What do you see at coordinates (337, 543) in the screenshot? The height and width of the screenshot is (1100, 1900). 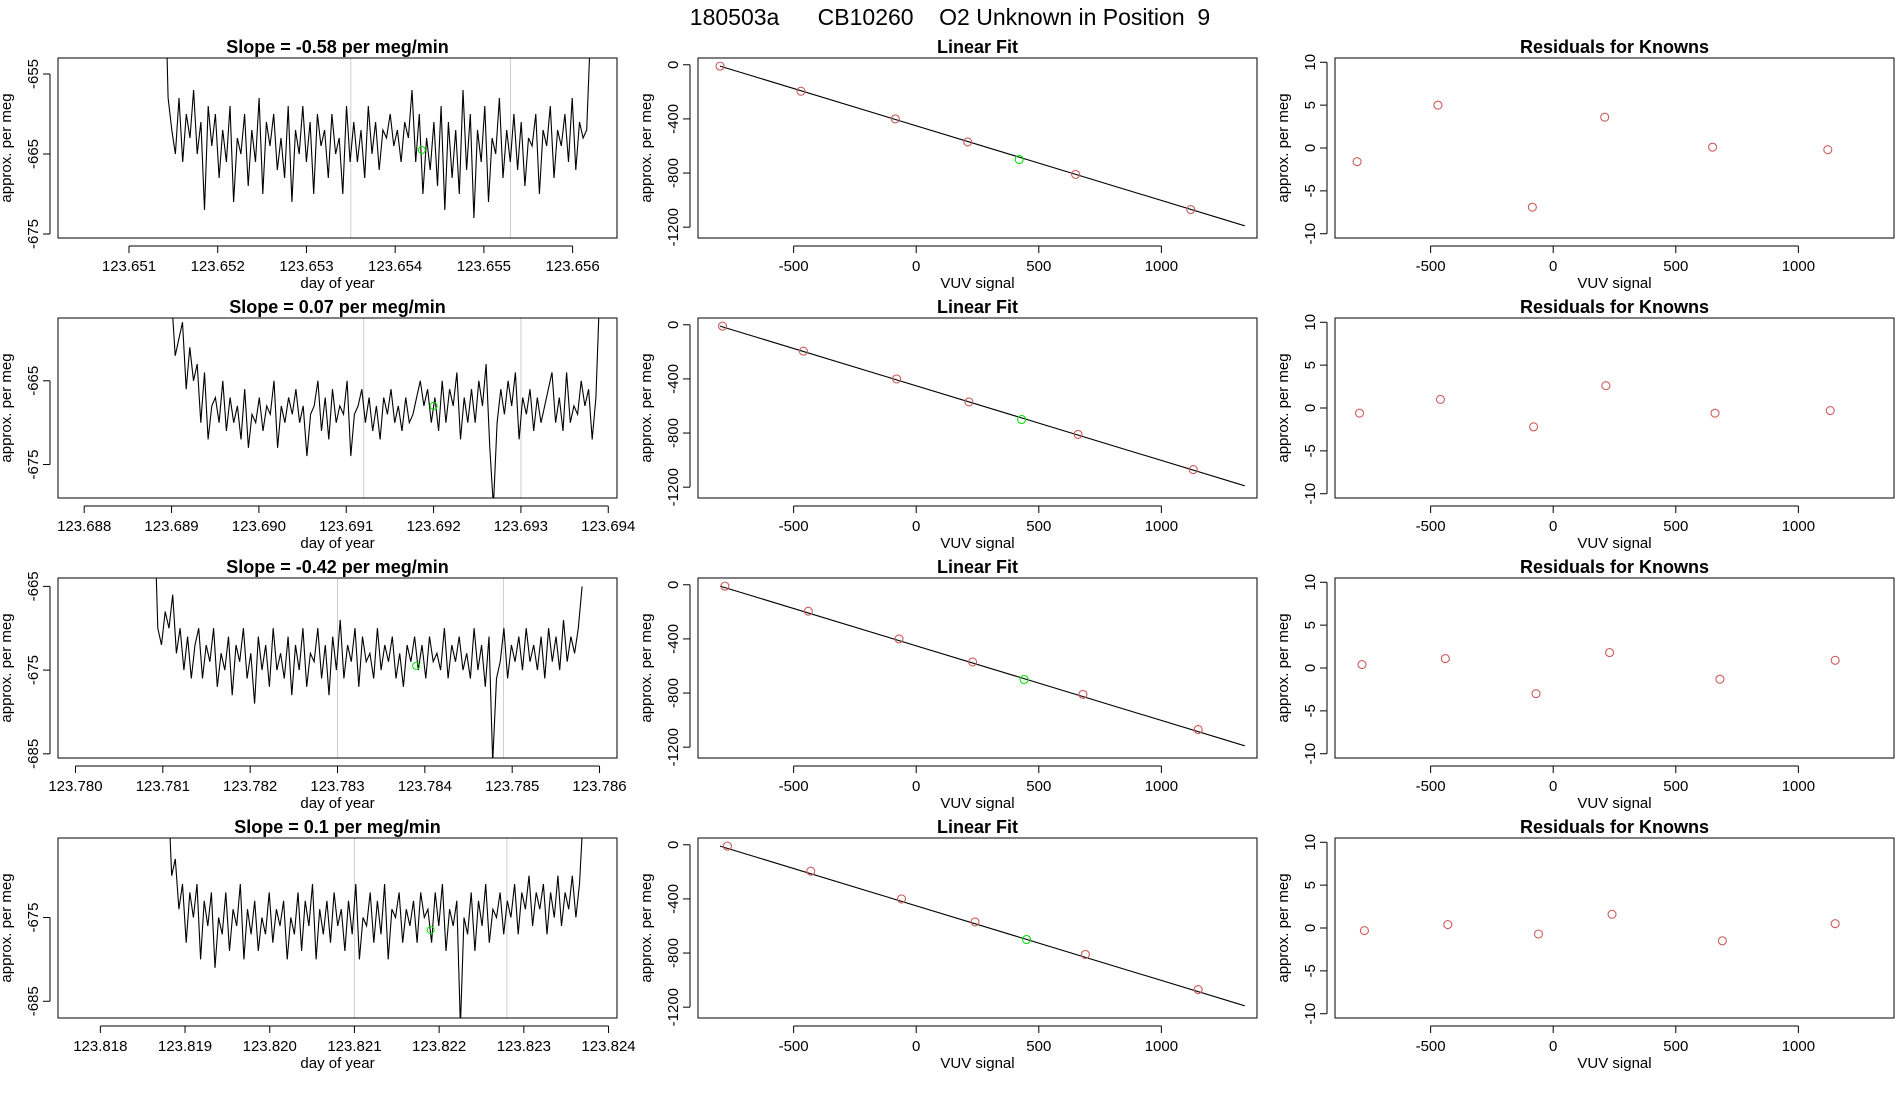 I see `x-axis-label: day of year` at bounding box center [337, 543].